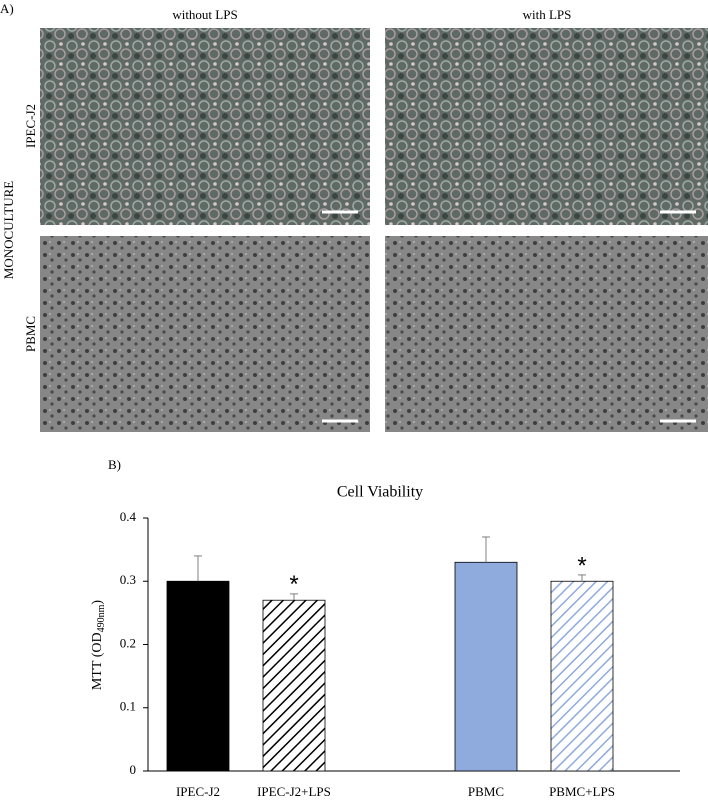  I want to click on chart-title: Cell Viability, so click(380, 492).